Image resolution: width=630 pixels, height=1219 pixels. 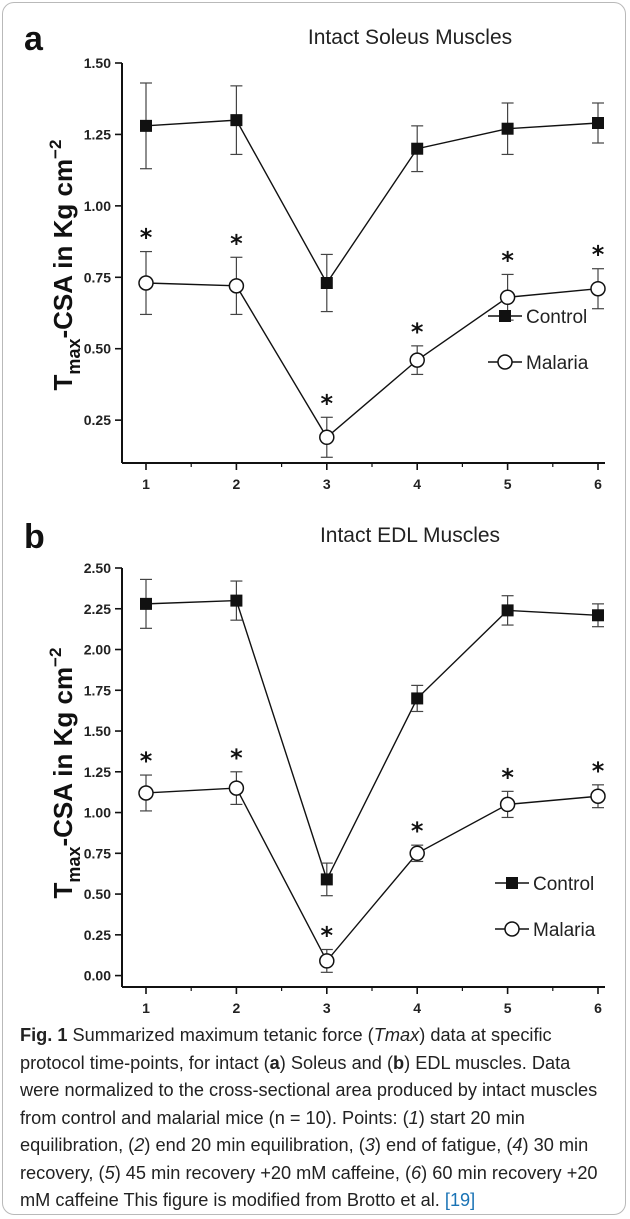 What do you see at coordinates (460, 1200) in the screenshot?
I see `reference-link: [19]` at bounding box center [460, 1200].